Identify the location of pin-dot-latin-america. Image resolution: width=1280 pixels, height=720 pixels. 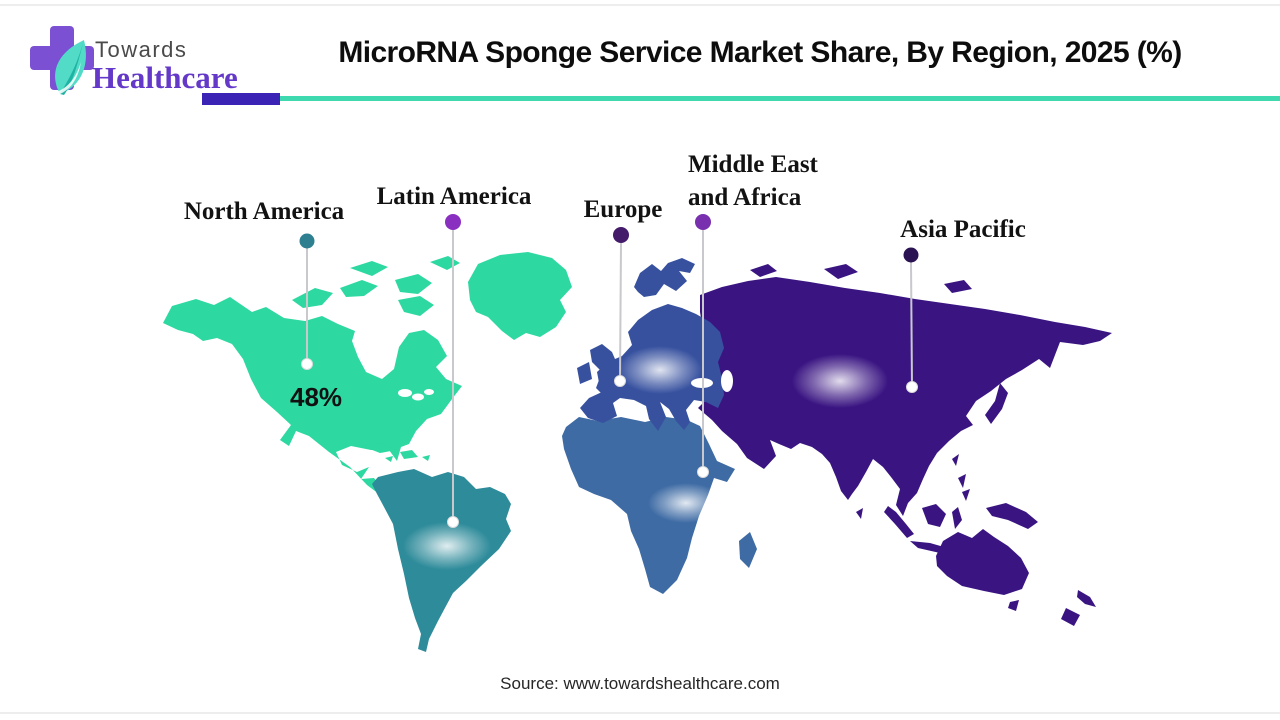
(453, 222).